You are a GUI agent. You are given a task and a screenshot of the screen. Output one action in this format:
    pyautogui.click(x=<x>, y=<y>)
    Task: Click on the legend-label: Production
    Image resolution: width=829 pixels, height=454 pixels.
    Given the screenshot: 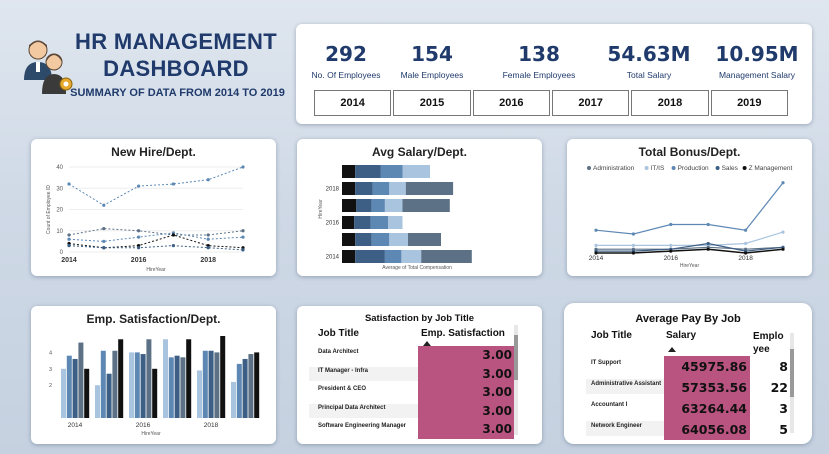 What is the action you would take?
    pyautogui.click(x=693, y=168)
    